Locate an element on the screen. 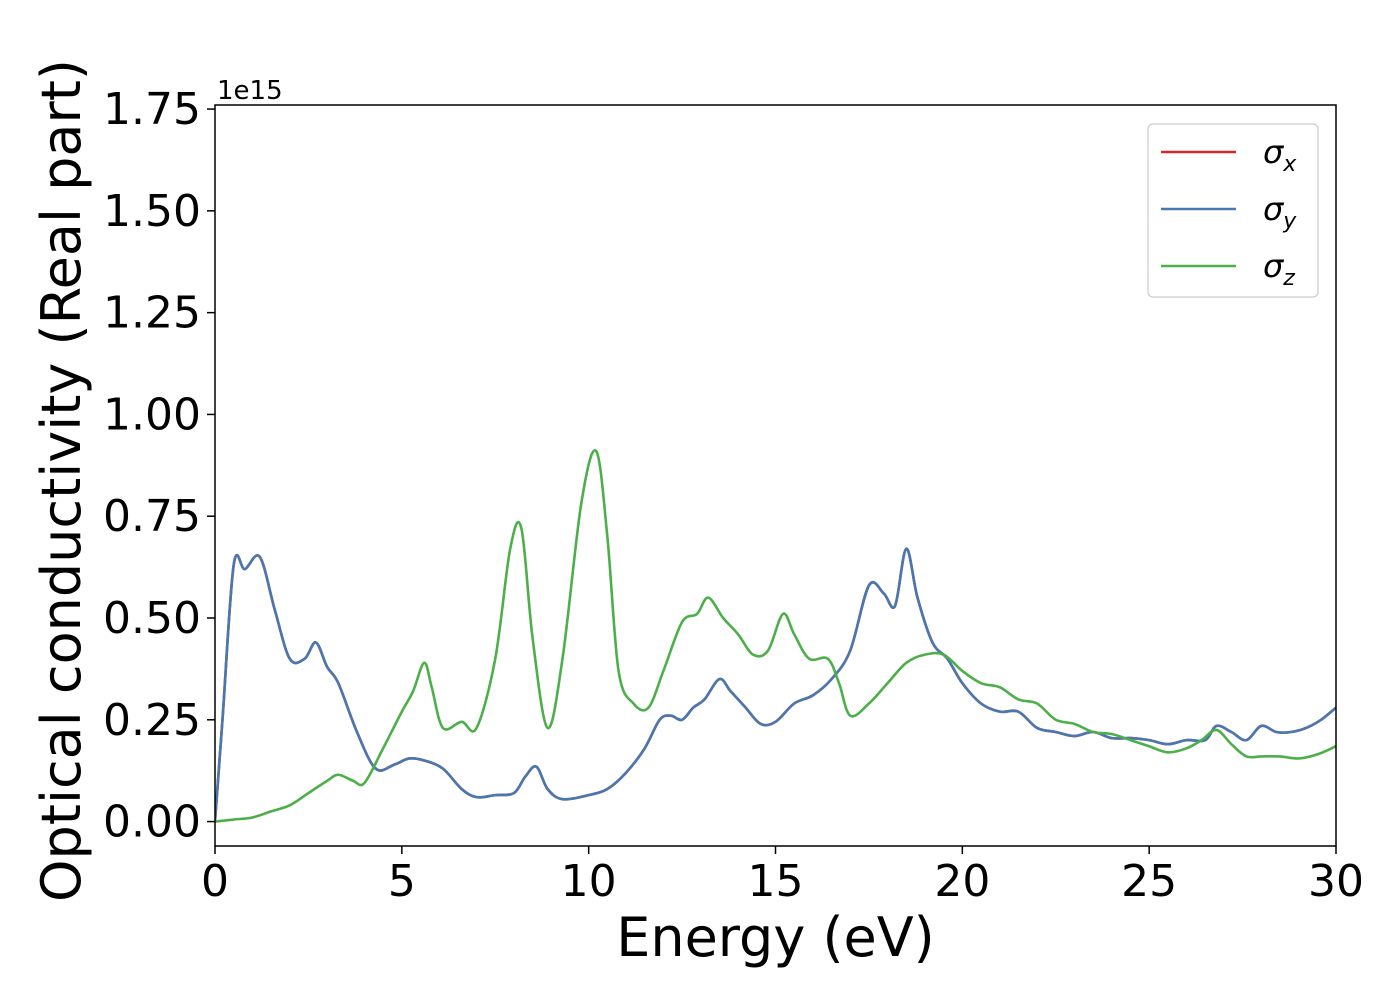 This screenshot has width=1400, height=1005. x-tick-label: 30 is located at coordinates (1336, 881).